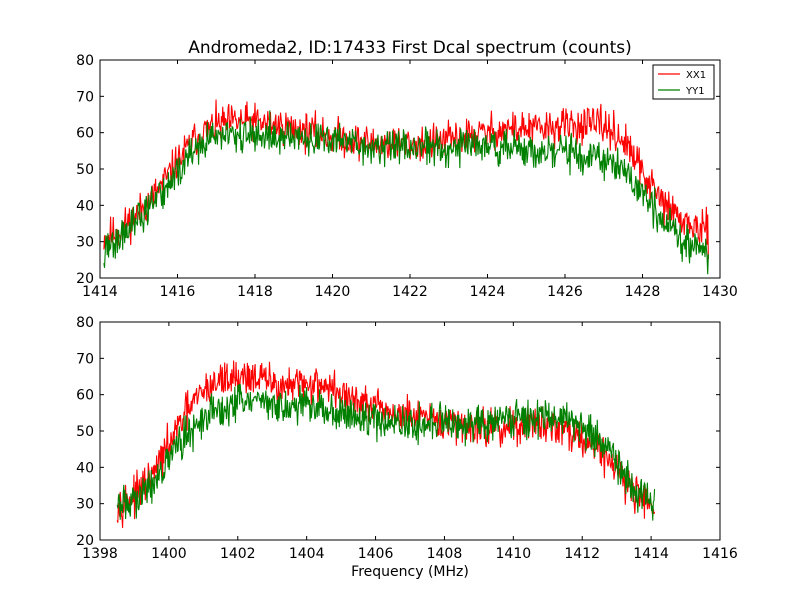 The width and height of the screenshot is (800, 600). I want to click on x-tick-label: 1402, so click(238, 554).